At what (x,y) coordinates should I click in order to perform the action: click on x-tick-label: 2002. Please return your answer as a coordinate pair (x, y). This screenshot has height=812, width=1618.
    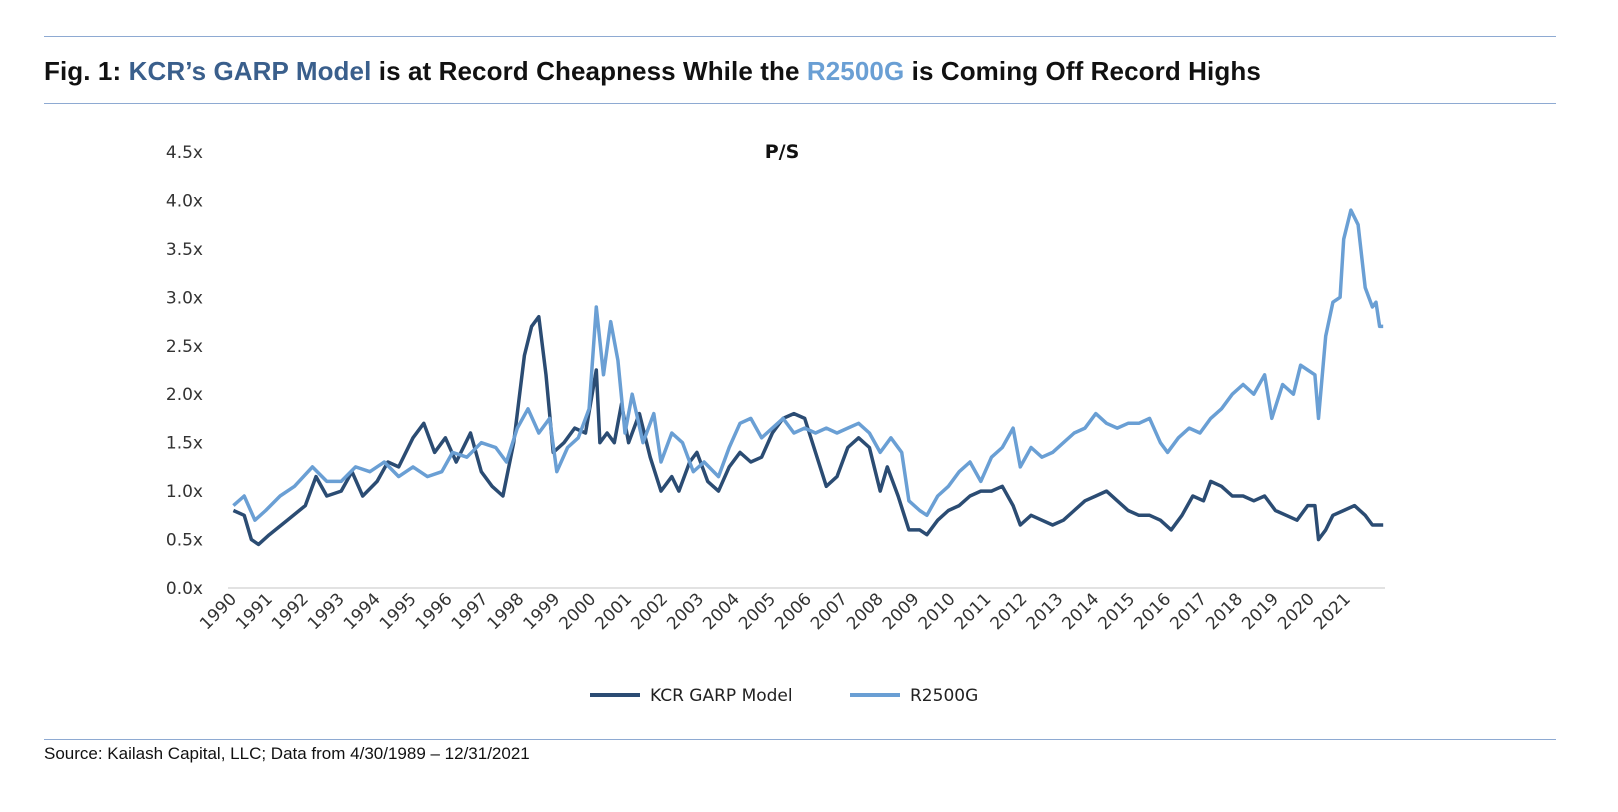
    Looking at the image, I should click on (649, 611).